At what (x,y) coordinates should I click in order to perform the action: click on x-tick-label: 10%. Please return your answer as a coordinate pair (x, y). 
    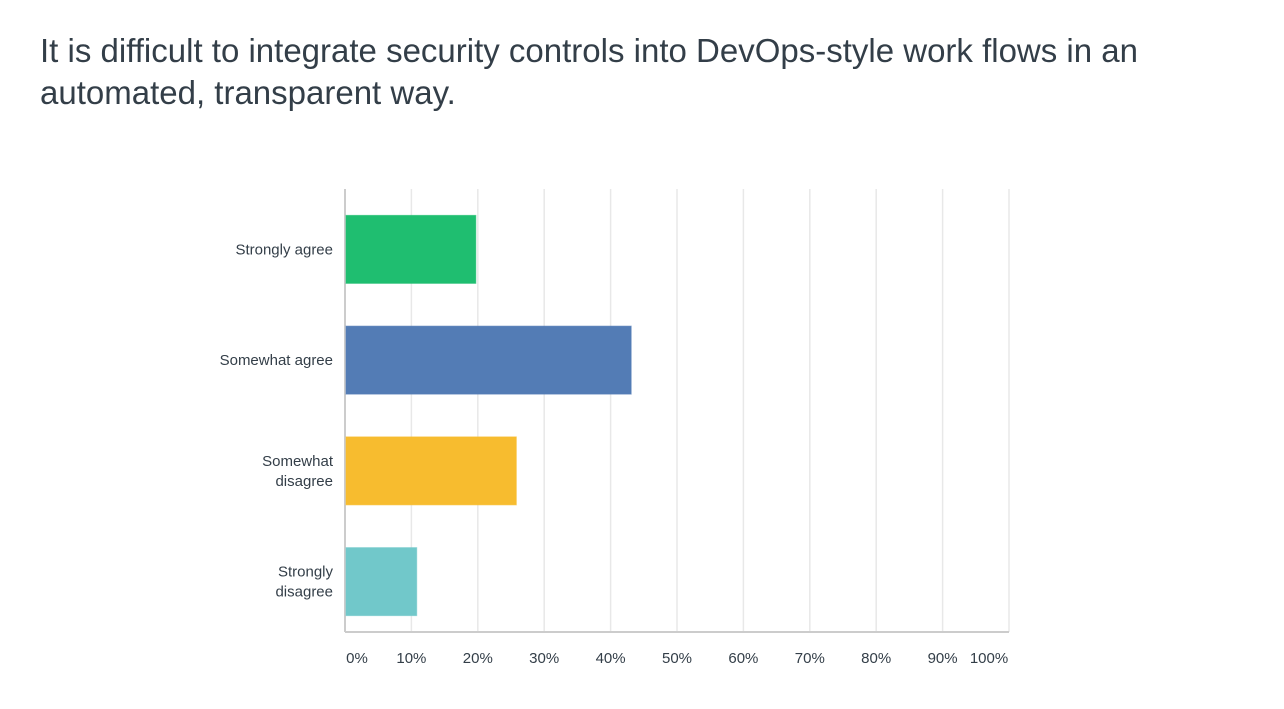
    Looking at the image, I should click on (411, 658).